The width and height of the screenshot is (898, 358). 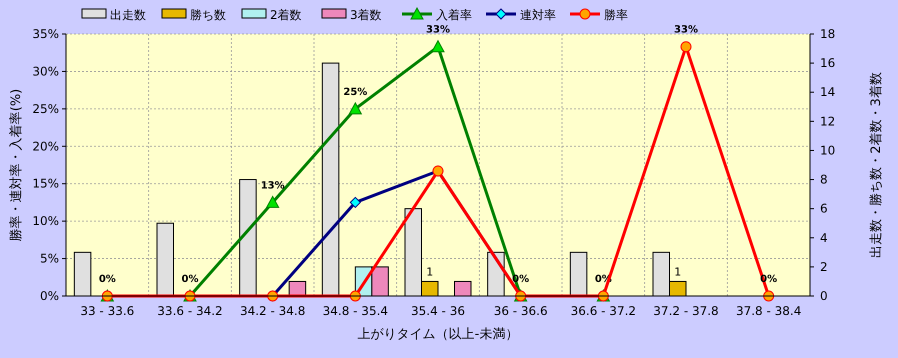 What do you see at coordinates (828, 63) in the screenshot?
I see `y2-tick-label: 16` at bounding box center [828, 63].